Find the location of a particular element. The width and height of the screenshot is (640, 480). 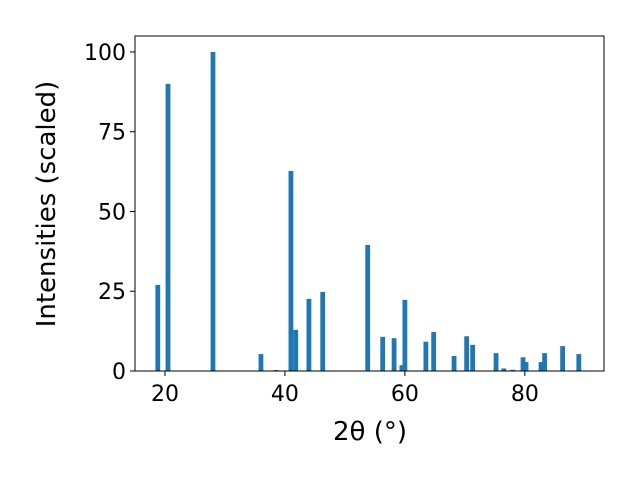

x-axis-label: 2θ (°) is located at coordinates (370, 432).